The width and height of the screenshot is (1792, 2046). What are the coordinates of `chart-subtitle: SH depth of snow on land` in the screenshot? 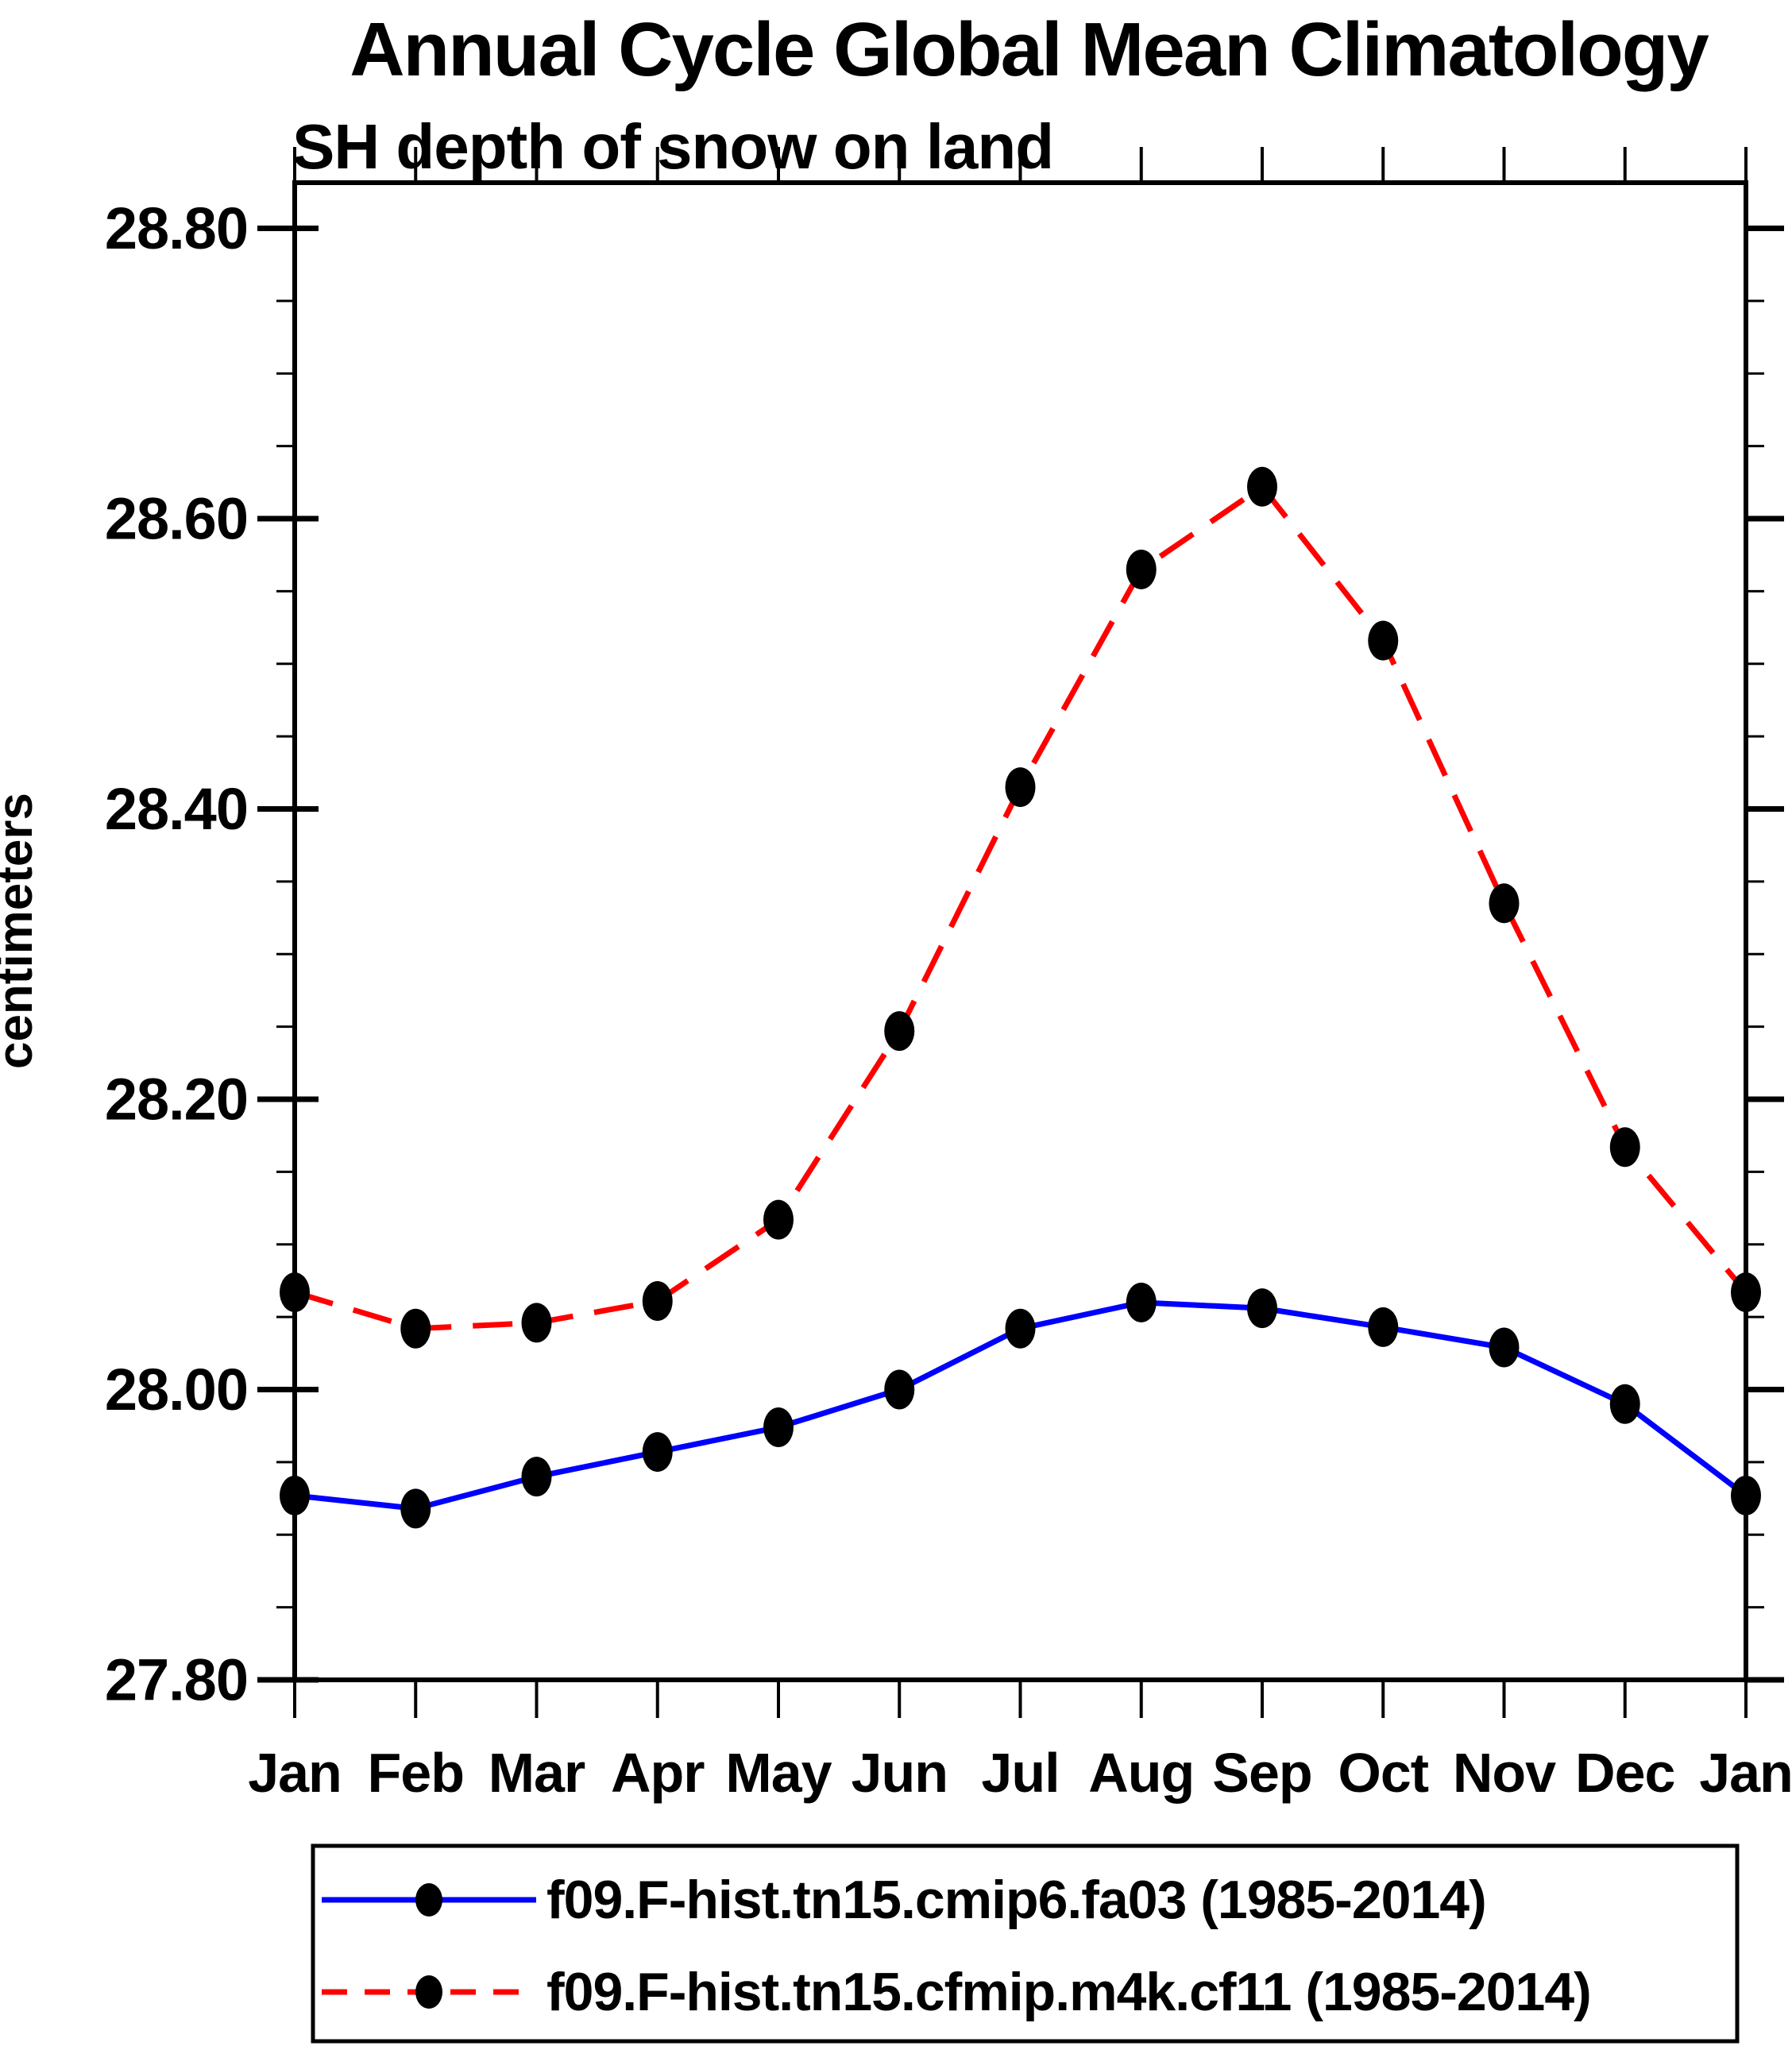 It's located at (672, 146).